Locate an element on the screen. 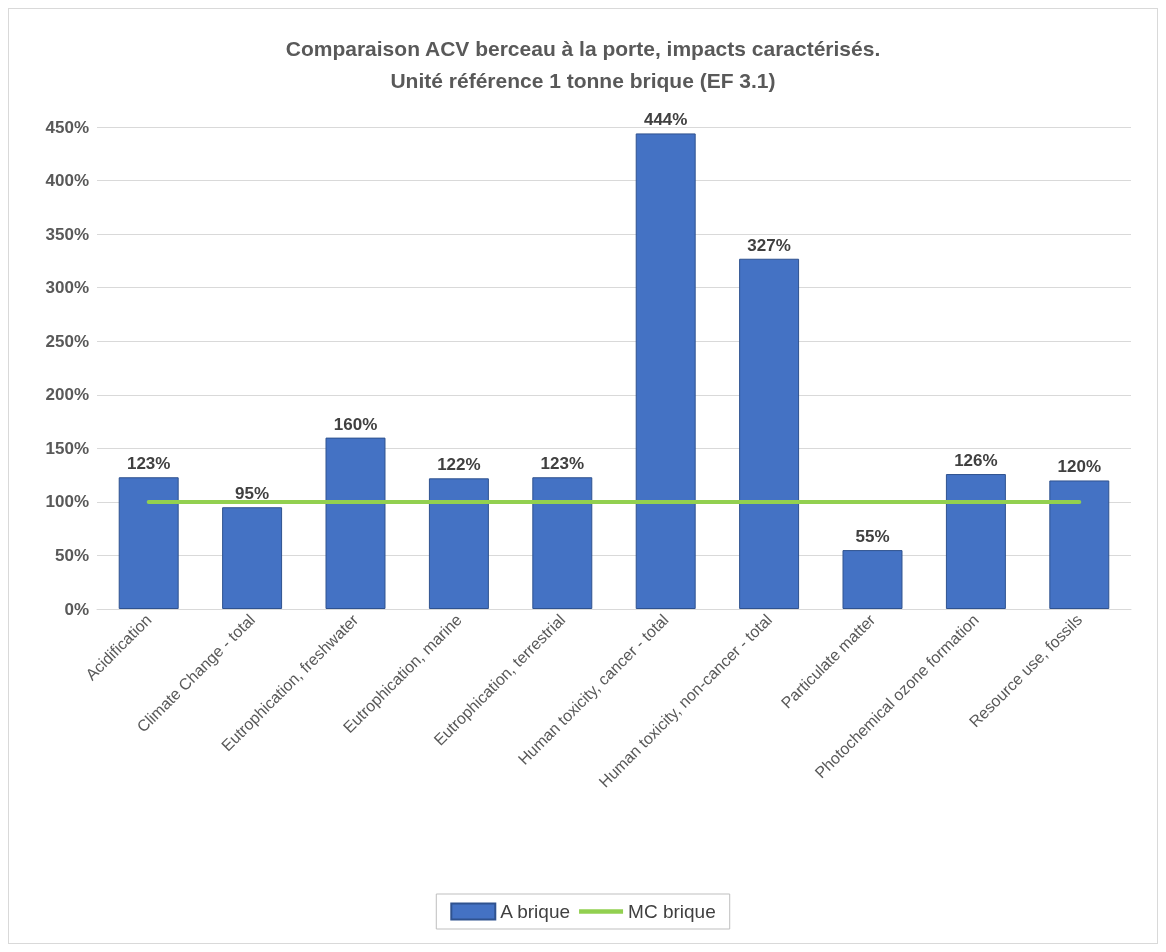 This screenshot has height=952, width=1166. data-label: 126% is located at coordinates (976, 461).